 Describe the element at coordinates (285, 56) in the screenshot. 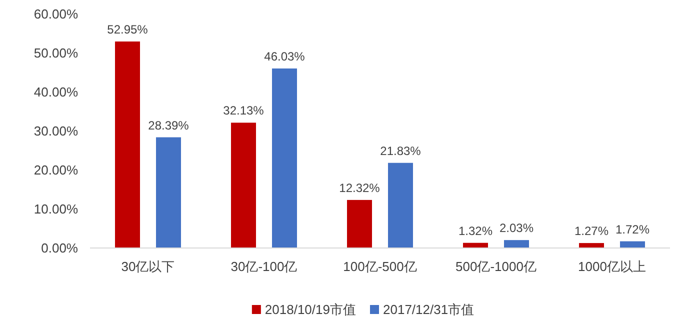

I see `data-label: 46.03%` at that location.